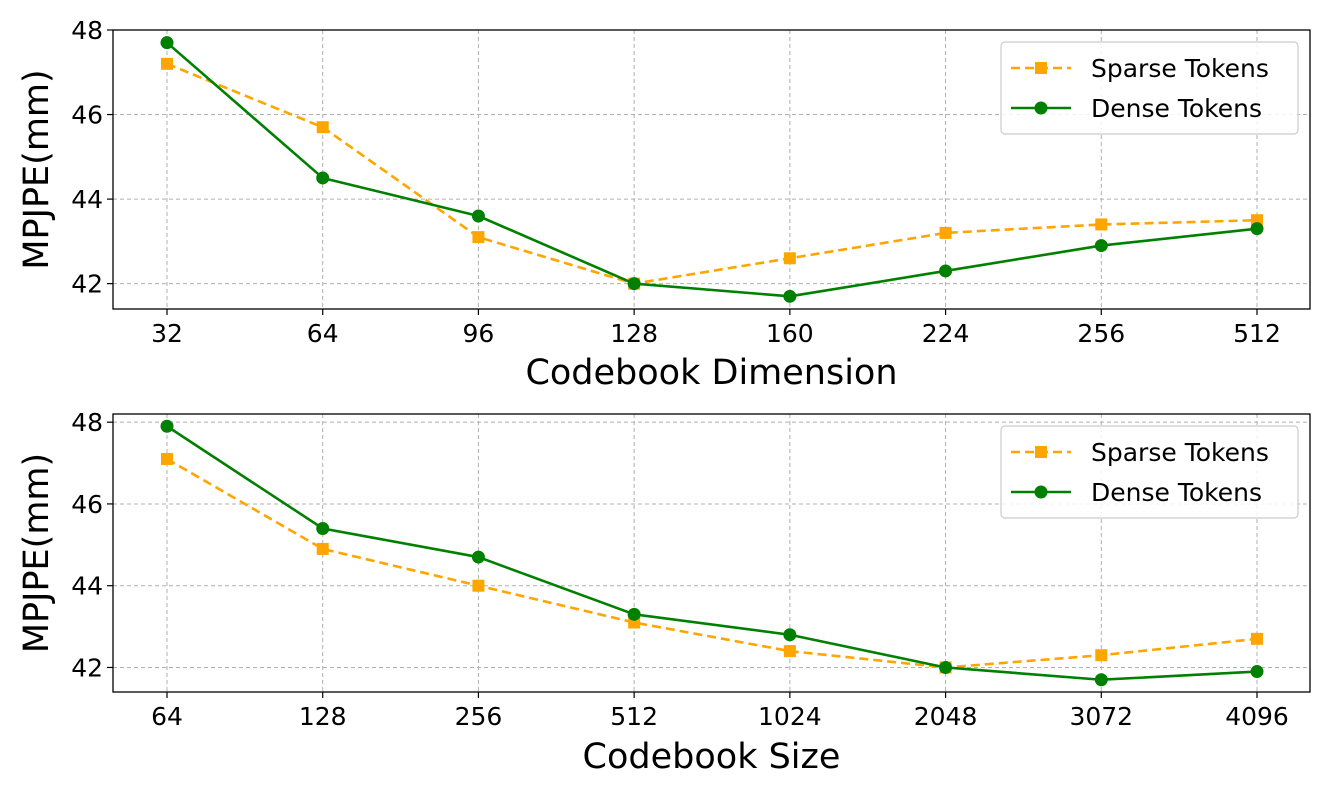 This screenshot has height=797, width=1329. I want to click on x-tick-label: 32, so click(167, 333).